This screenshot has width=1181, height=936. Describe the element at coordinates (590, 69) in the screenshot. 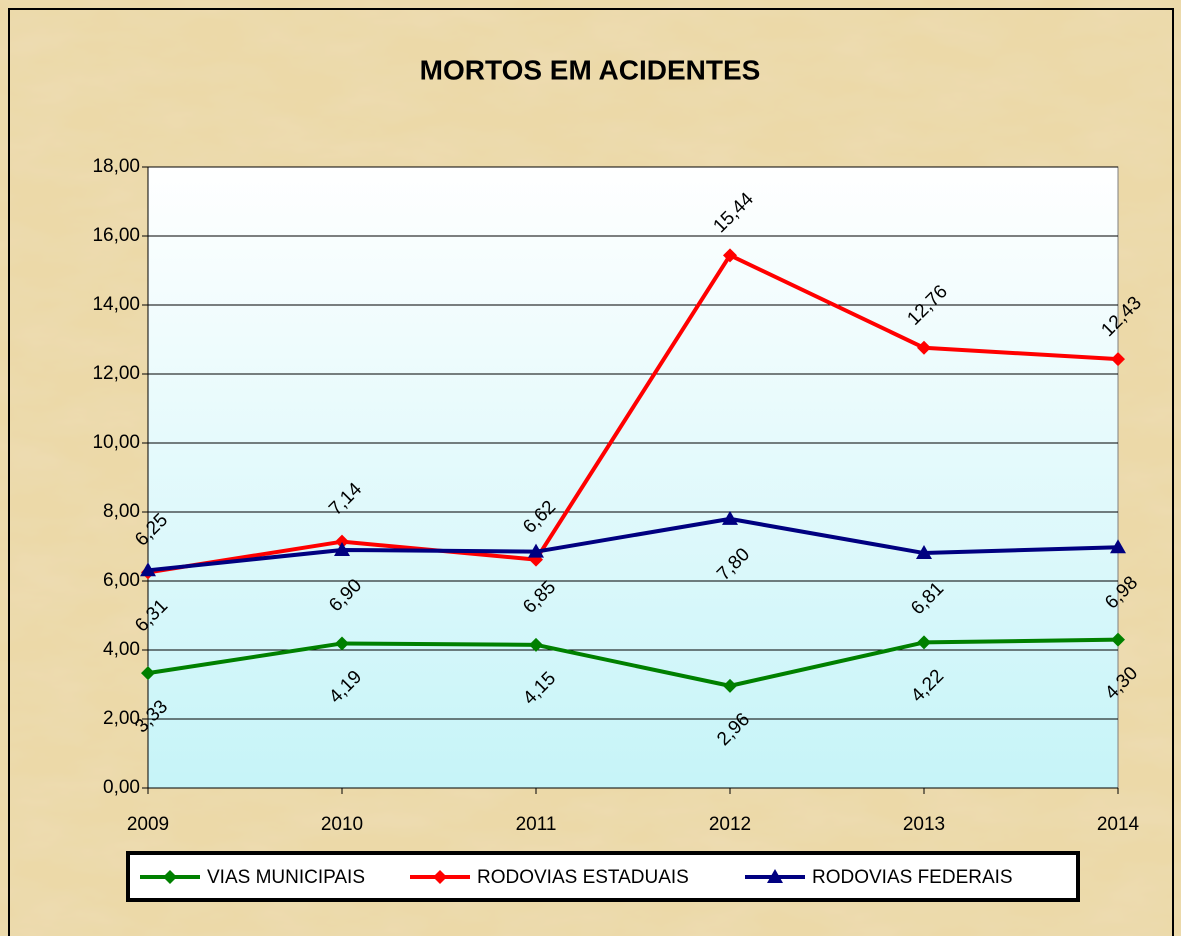

I see `chart-title: MORTOS EM ACIDENTES` at that location.